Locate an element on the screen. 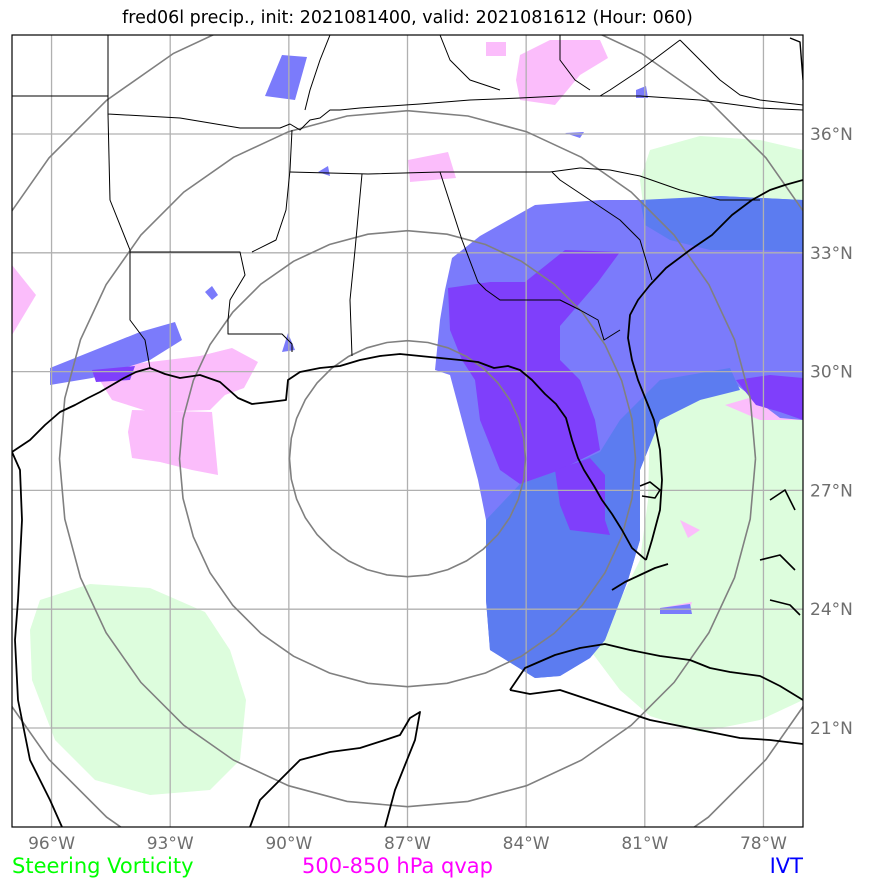  longitude-tick-label: 87°W is located at coordinates (407, 844).